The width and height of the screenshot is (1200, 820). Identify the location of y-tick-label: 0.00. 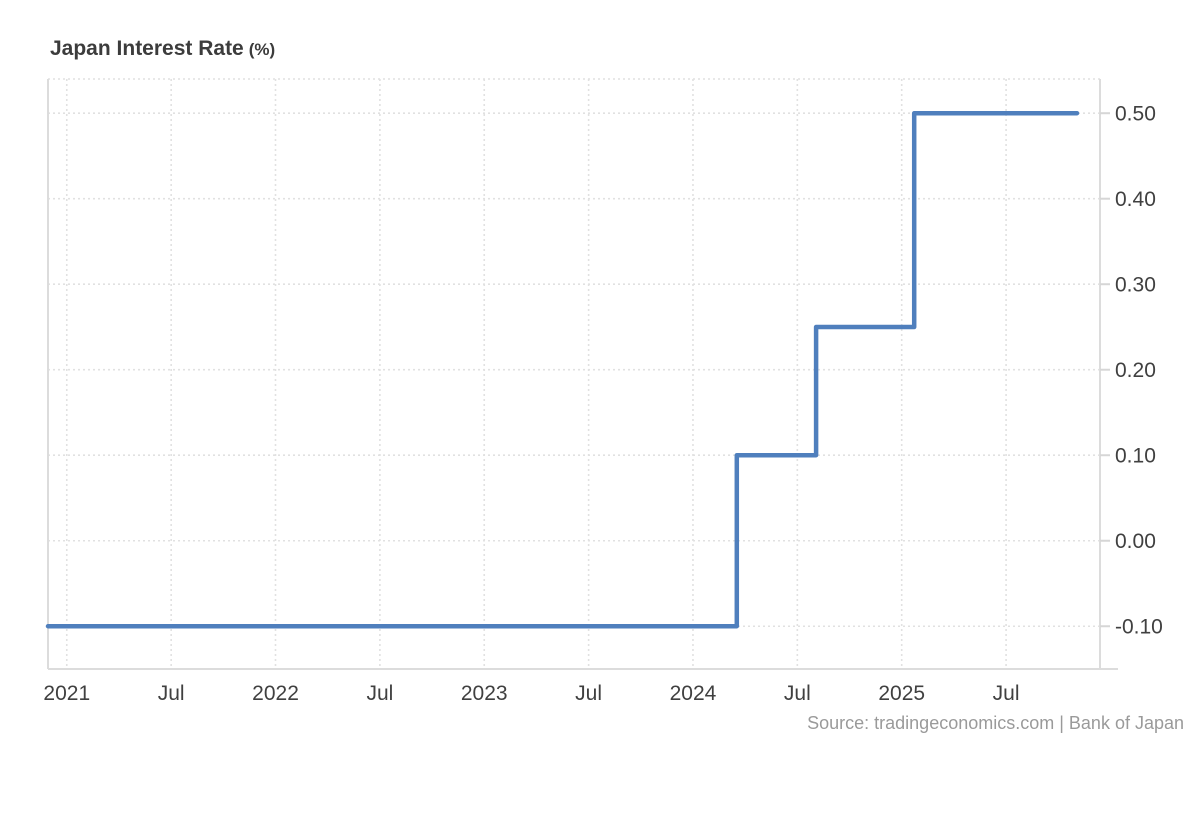
(1135, 541).